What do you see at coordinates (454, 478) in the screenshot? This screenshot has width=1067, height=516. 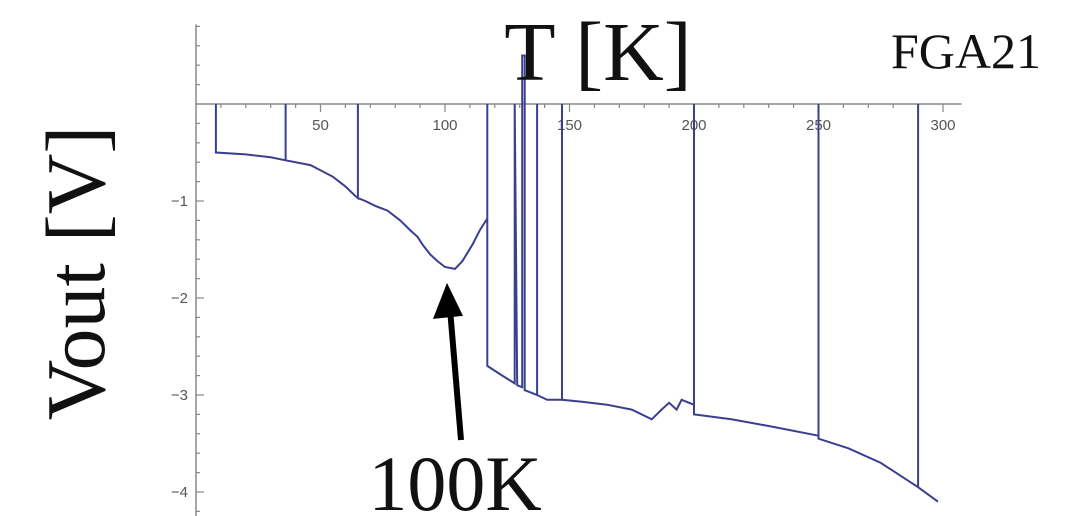 I see `annotation-label: 100K` at bounding box center [454, 478].